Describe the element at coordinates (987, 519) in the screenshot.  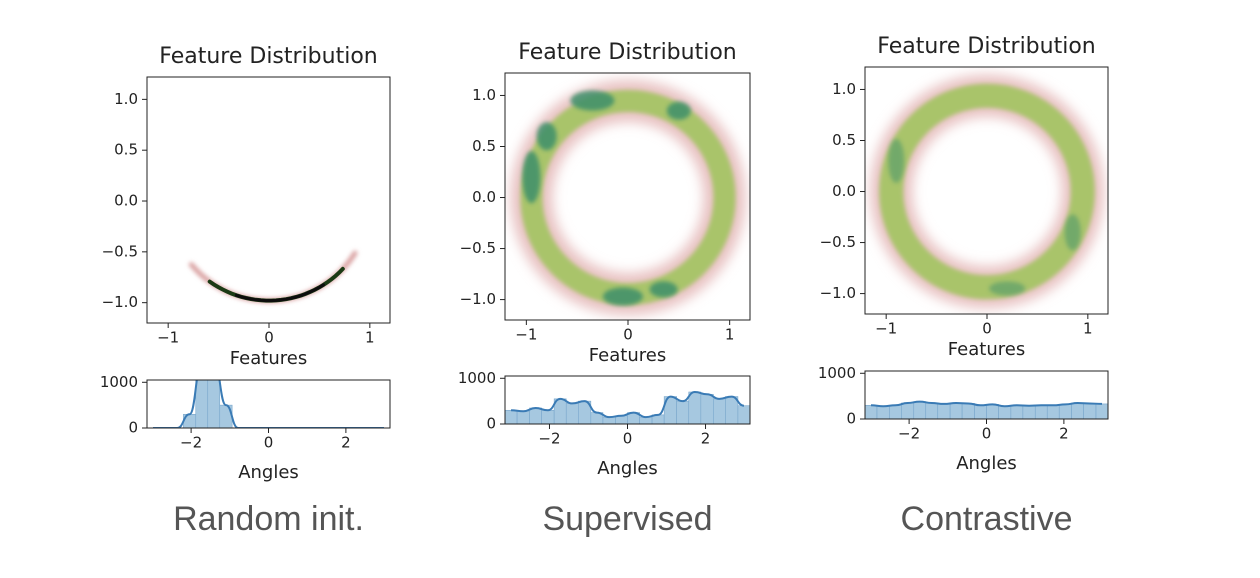
I see `caption: Contrastive` at that location.